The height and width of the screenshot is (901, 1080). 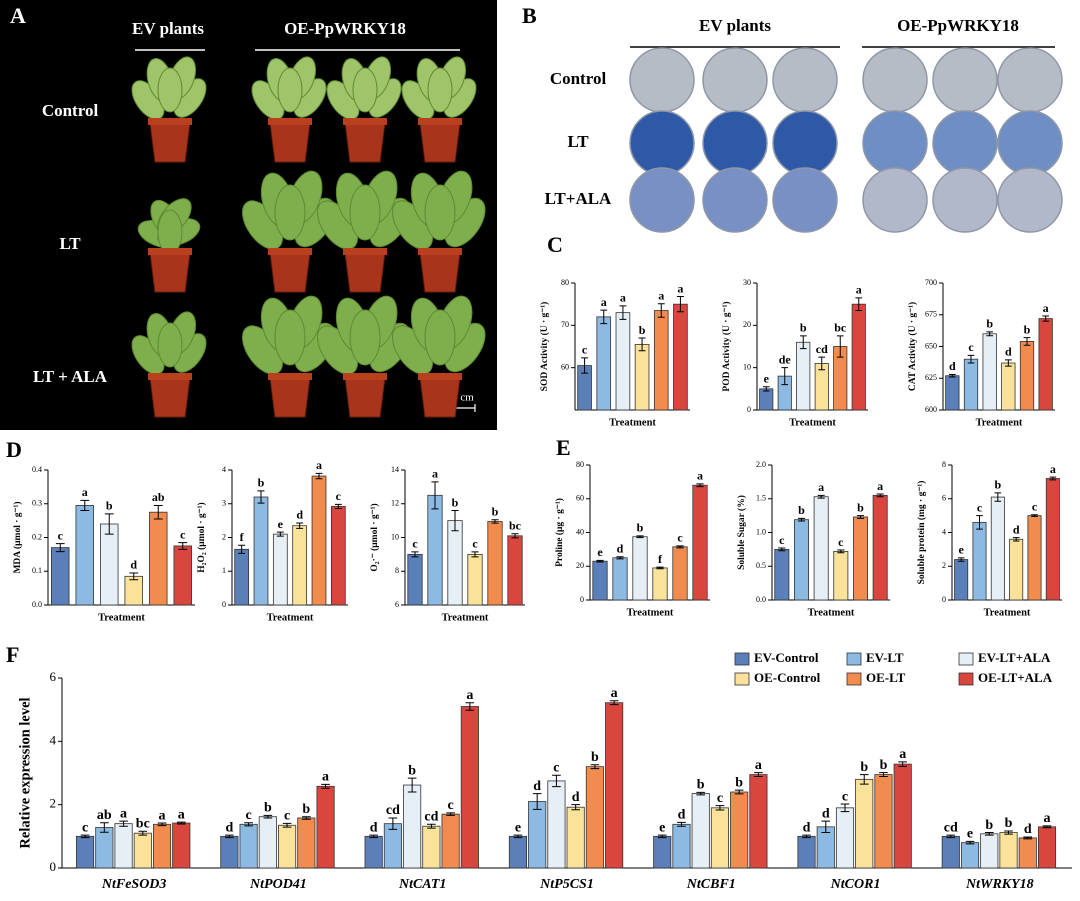 What do you see at coordinates (224, 570) in the screenshot?
I see `y-tick-label: 1` at bounding box center [224, 570].